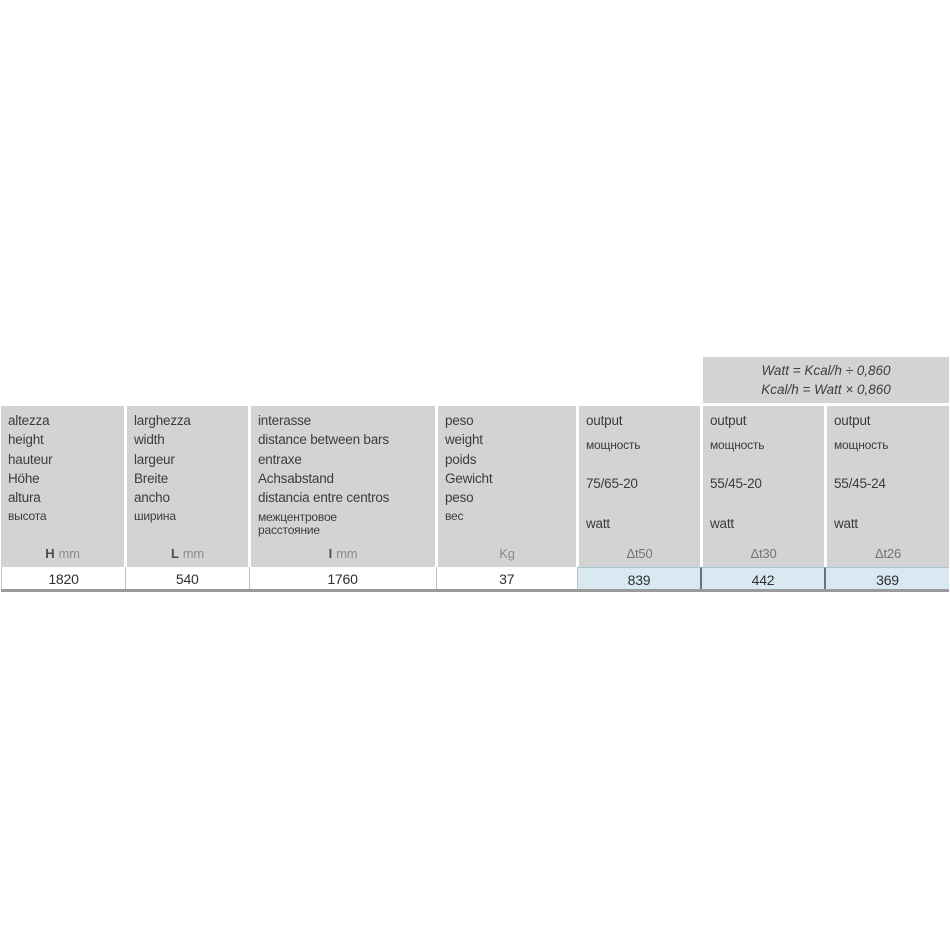 The height and width of the screenshot is (950, 950). Describe the element at coordinates (613, 472) in the screenshot. I see `column-labels-output-dt50: output мощность 75/65-20 watt` at that location.